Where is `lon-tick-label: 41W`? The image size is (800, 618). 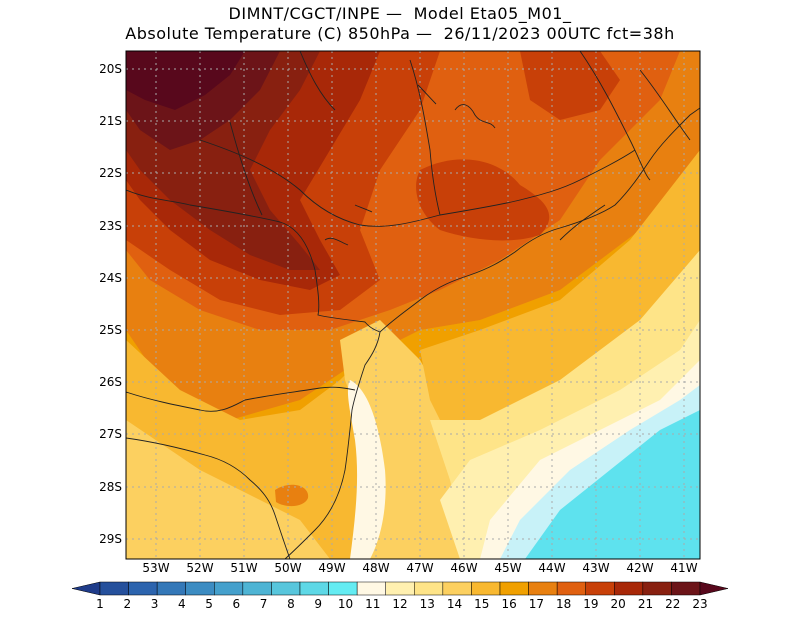 lon-tick-label: 41W is located at coordinates (684, 568).